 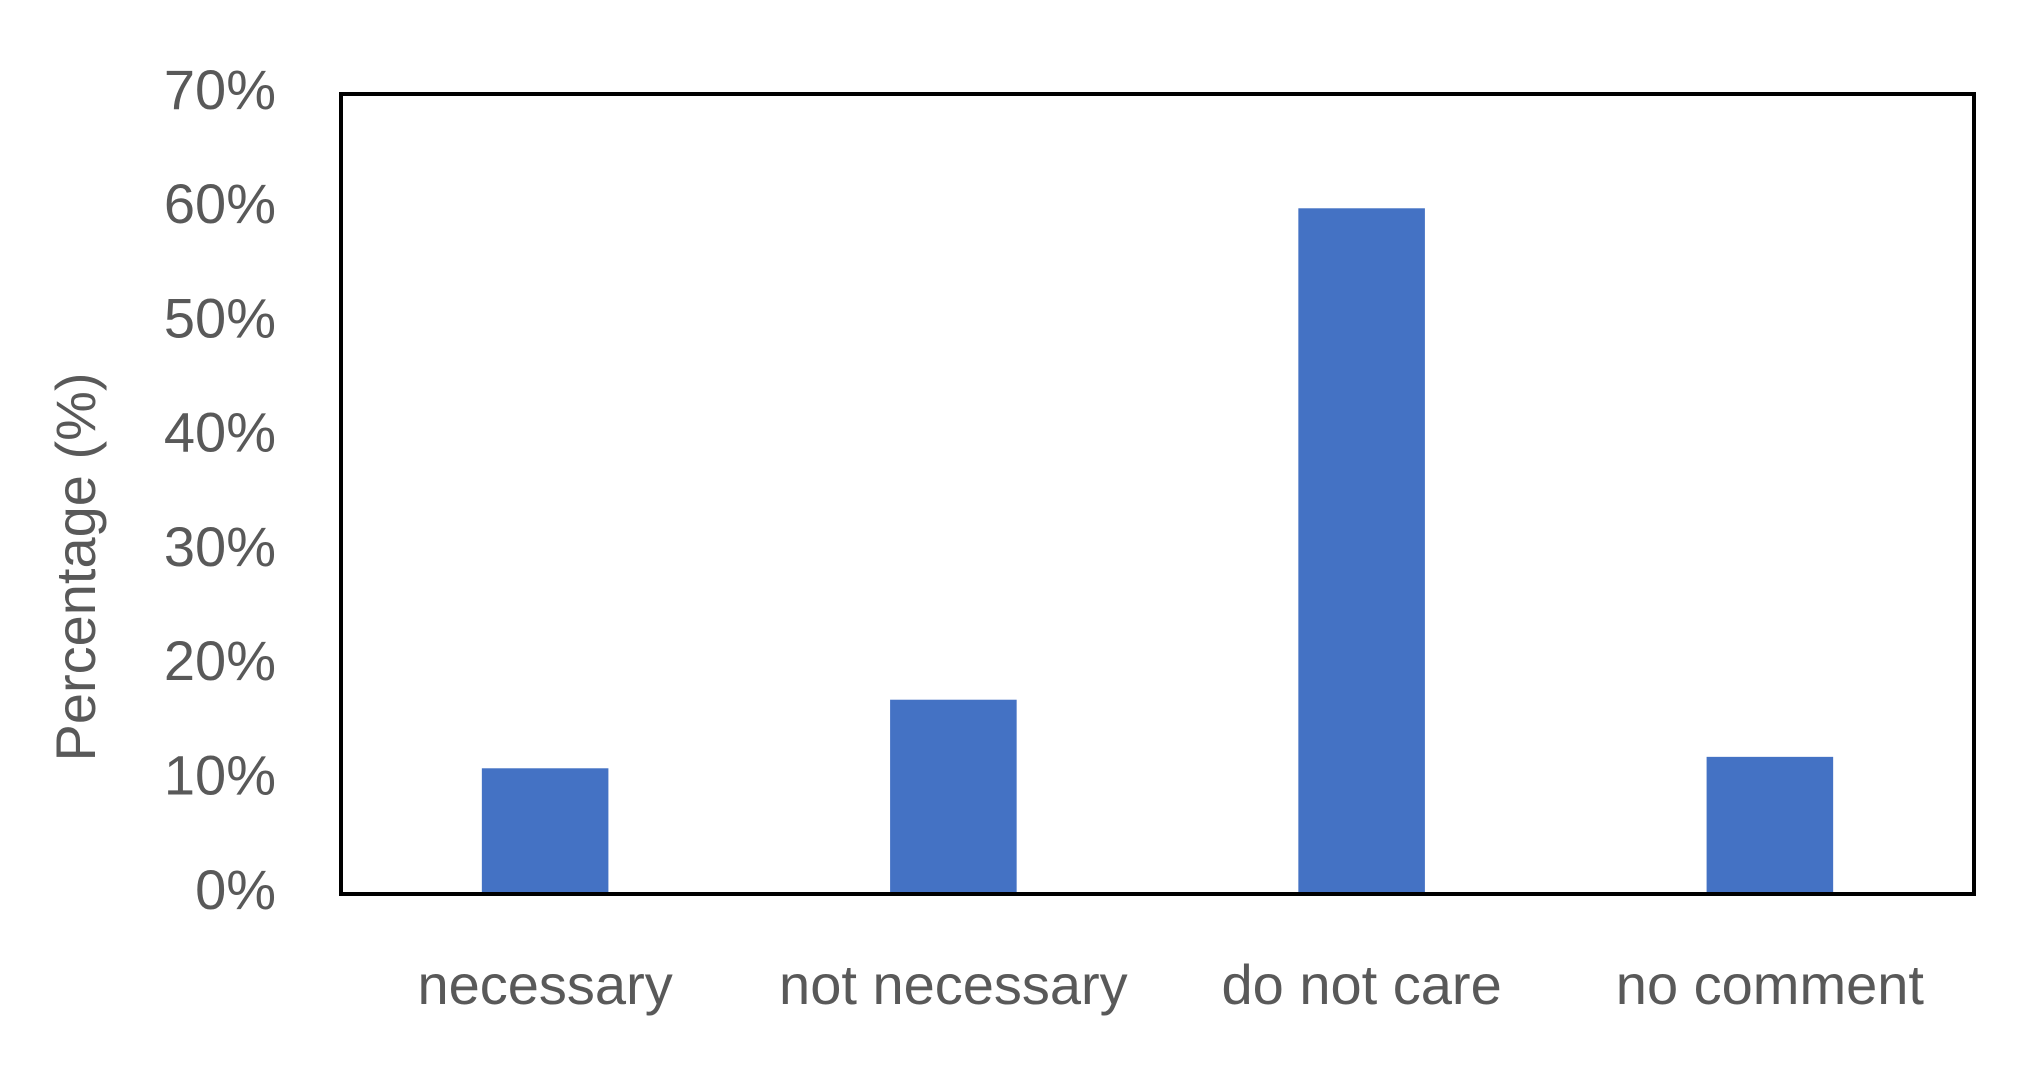 What do you see at coordinates (953, 984) in the screenshot?
I see `x-tick-label: not necessary` at bounding box center [953, 984].